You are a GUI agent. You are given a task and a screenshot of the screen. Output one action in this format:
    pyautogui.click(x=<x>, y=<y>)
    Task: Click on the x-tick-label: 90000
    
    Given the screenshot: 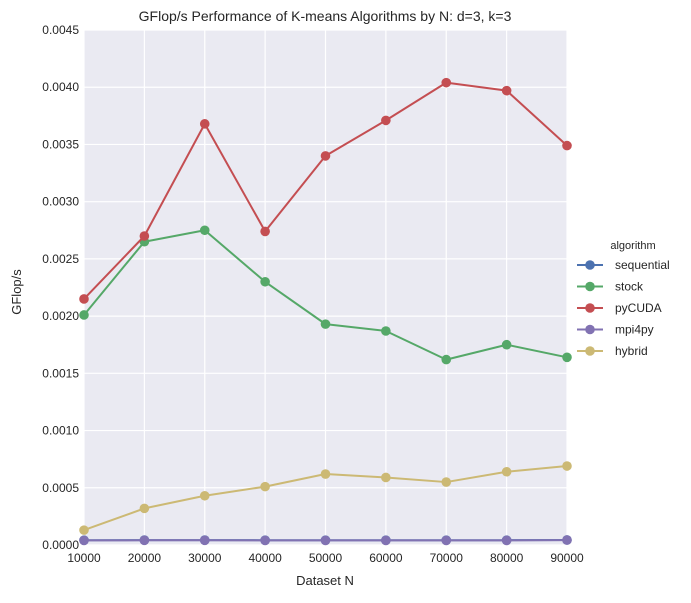 What is the action you would take?
    pyautogui.click(x=567, y=558)
    